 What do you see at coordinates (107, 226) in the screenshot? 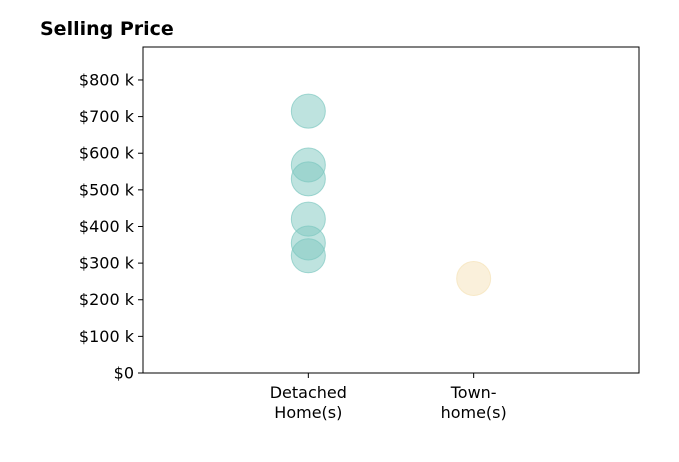
I see `y-tick-label: $400 k` at bounding box center [107, 226].